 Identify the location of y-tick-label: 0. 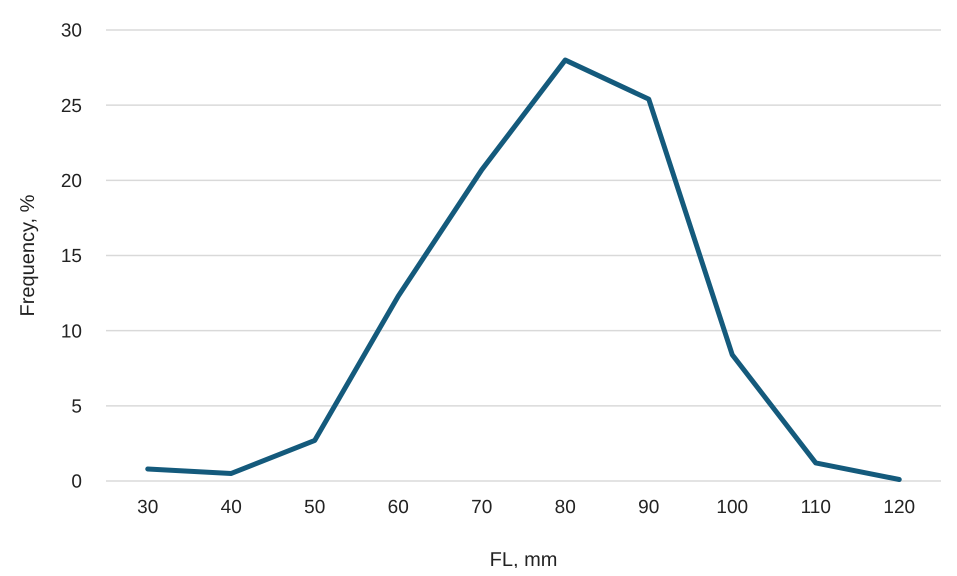
(76, 482).